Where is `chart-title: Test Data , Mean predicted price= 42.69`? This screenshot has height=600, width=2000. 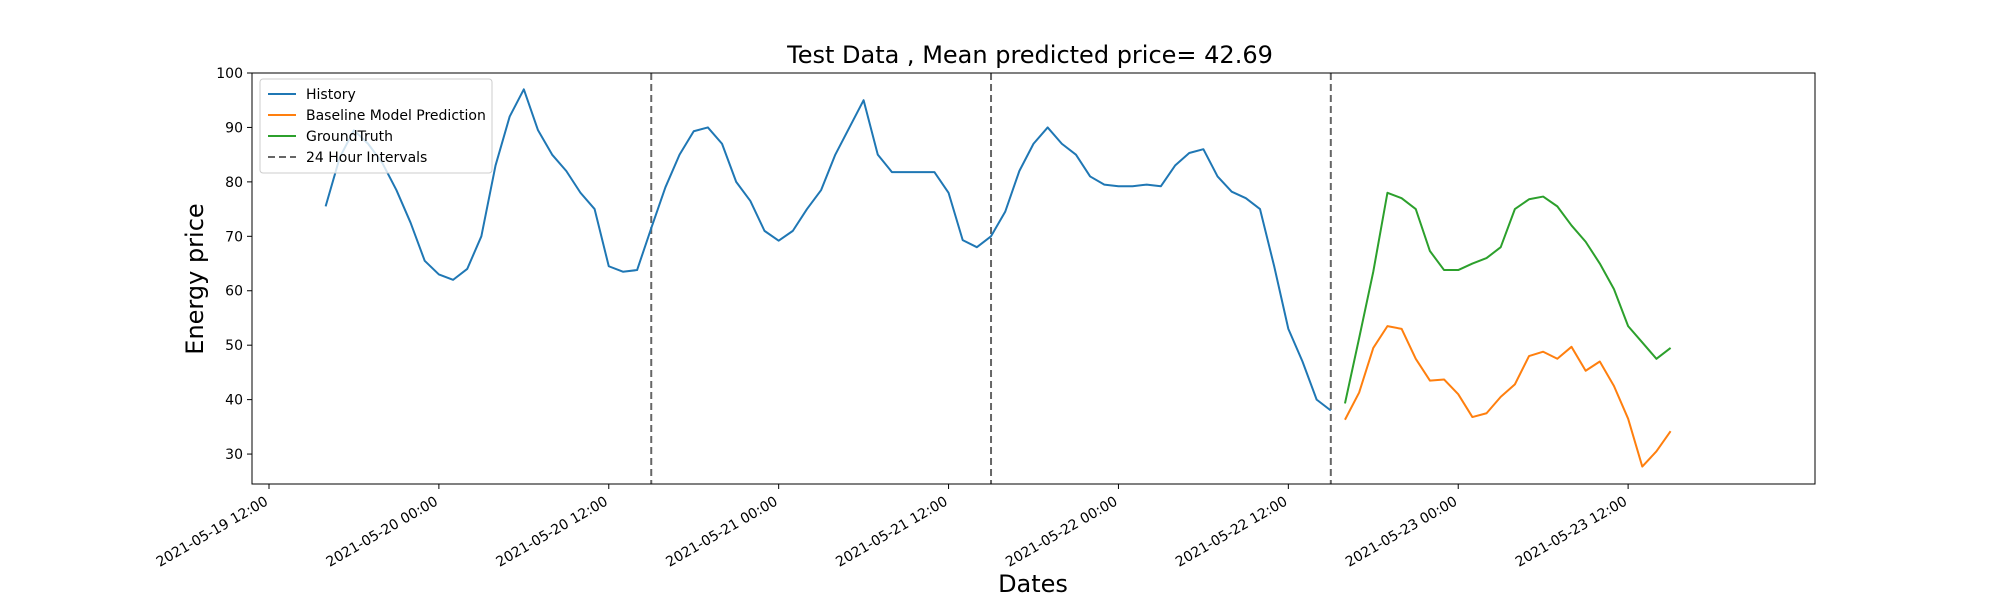
chart-title: Test Data , Mean predicted price= 42.69 is located at coordinates (1029, 55).